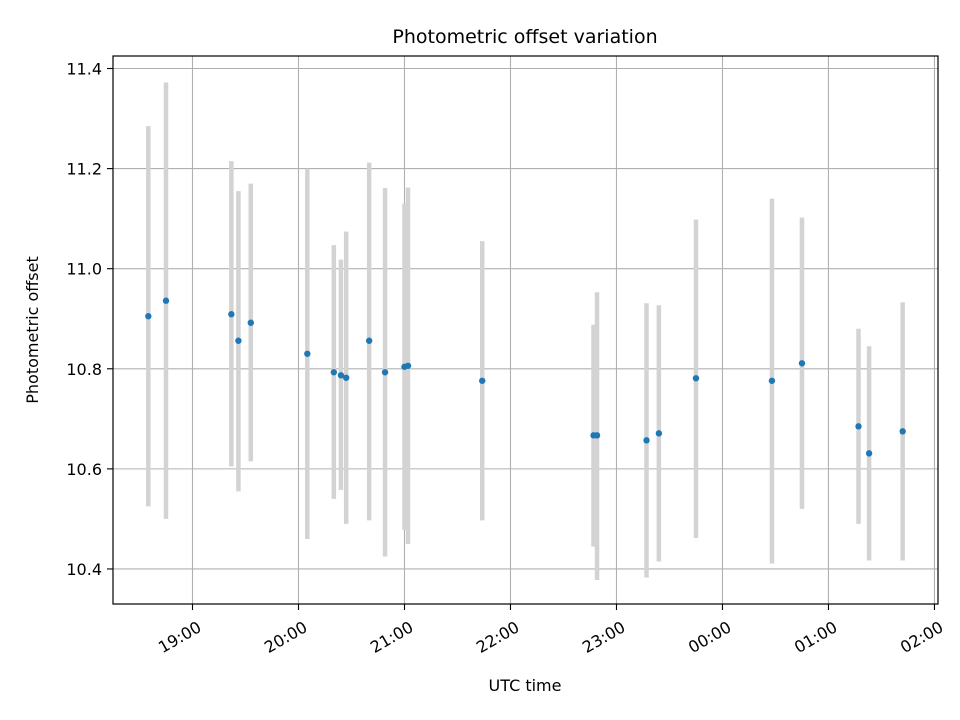  Describe the element at coordinates (525, 685) in the screenshot. I see `x-axis-label: UTC time` at that location.